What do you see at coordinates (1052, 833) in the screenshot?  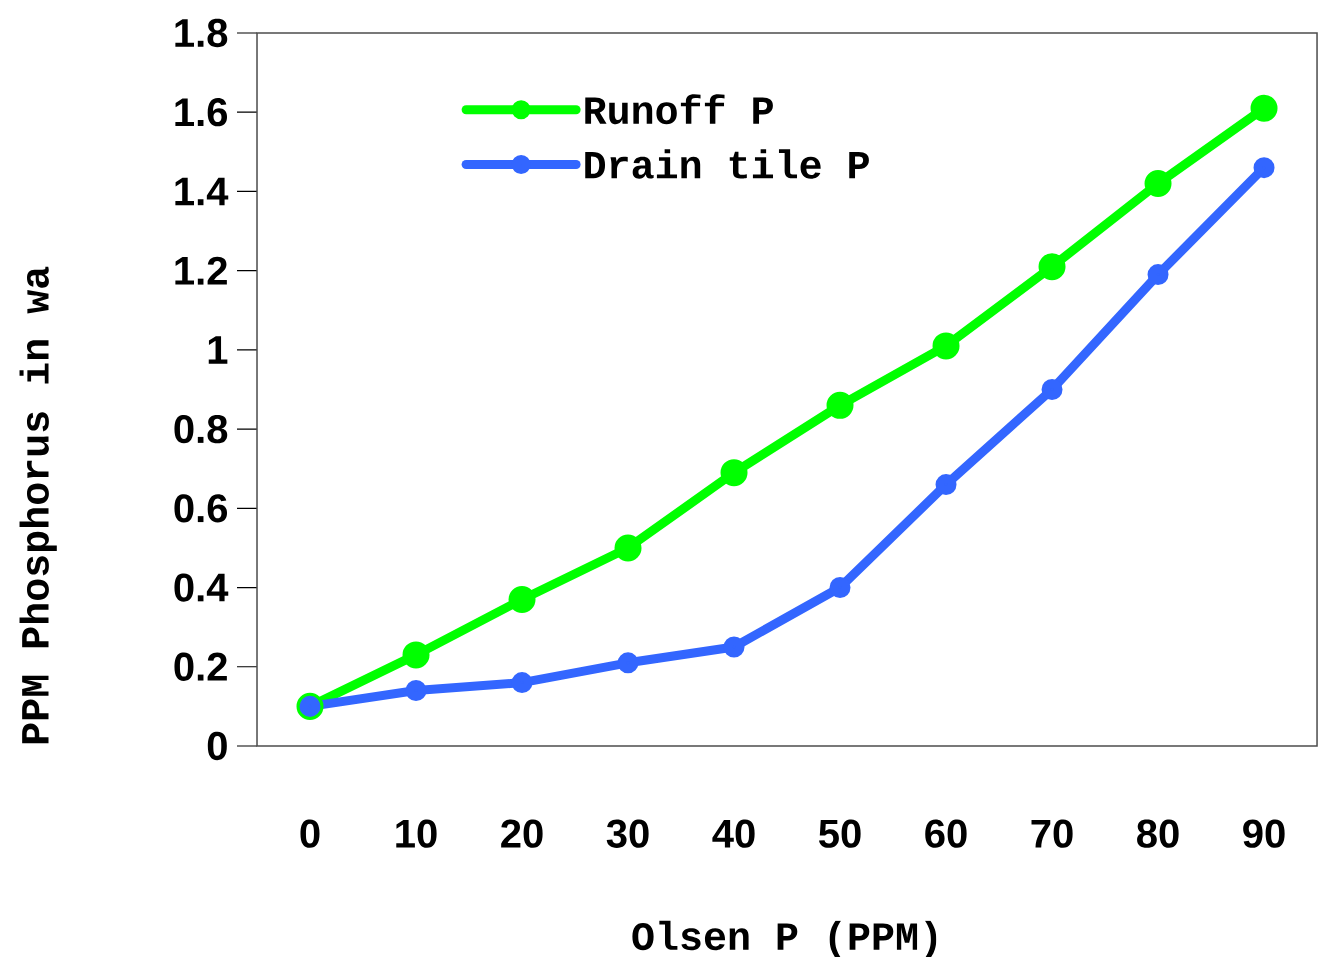 I see `x-tick-label: 70` at bounding box center [1052, 833].